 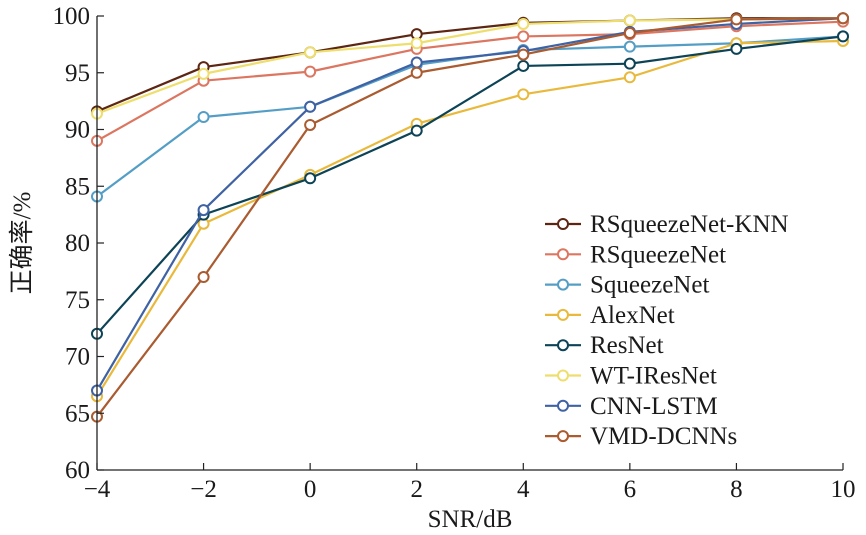 I want to click on x-tick-label: 6, so click(x=630, y=489).